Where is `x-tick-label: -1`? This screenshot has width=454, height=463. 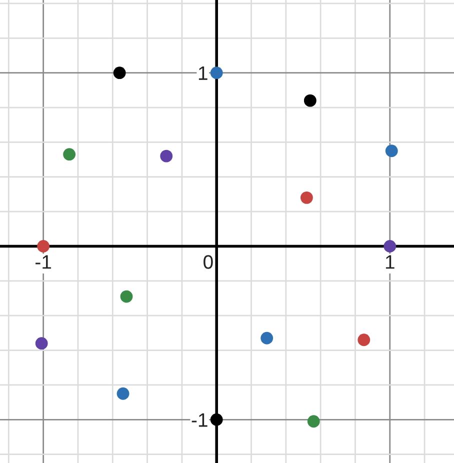 x-tick-label: -1 is located at coordinates (44, 262).